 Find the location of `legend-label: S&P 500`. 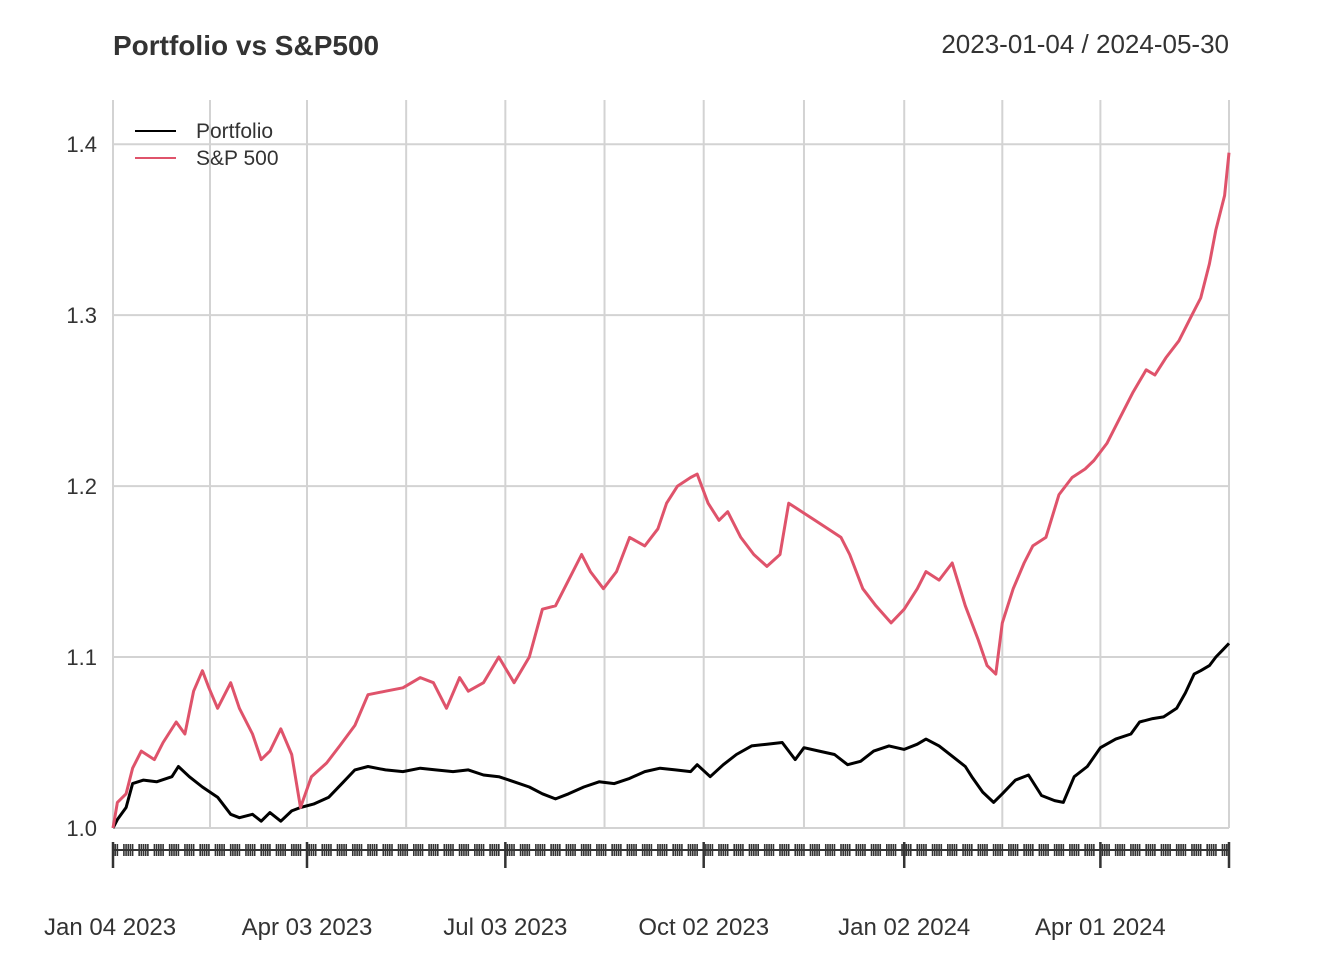

legend-label: S&P 500 is located at coordinates (237, 158).